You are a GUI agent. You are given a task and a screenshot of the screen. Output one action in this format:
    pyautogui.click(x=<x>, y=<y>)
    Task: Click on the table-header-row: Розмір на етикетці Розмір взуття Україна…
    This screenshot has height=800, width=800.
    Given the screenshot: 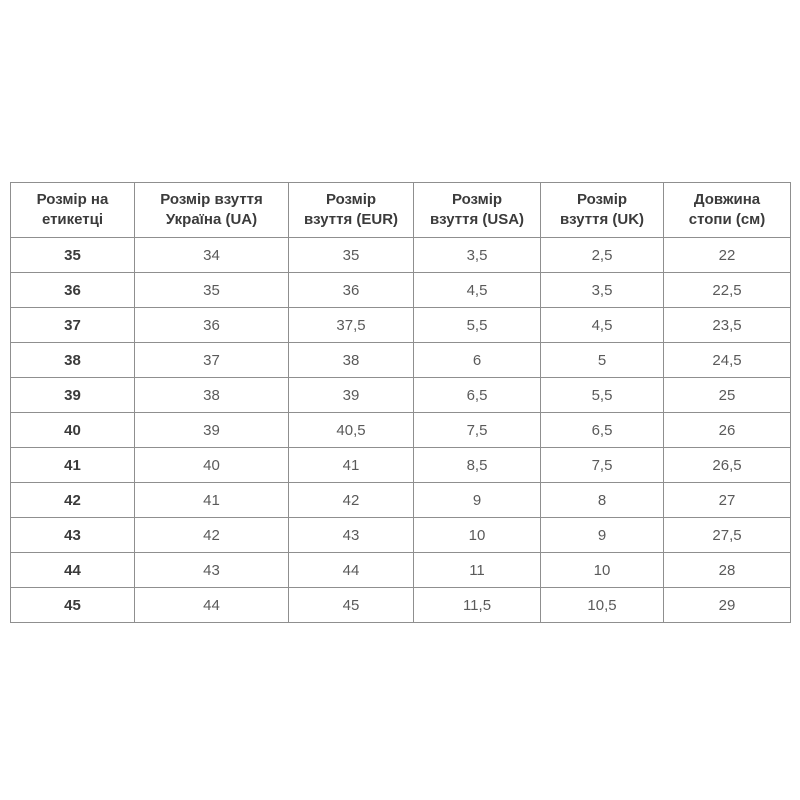 What is the action you would take?
    pyautogui.click(x=400, y=210)
    